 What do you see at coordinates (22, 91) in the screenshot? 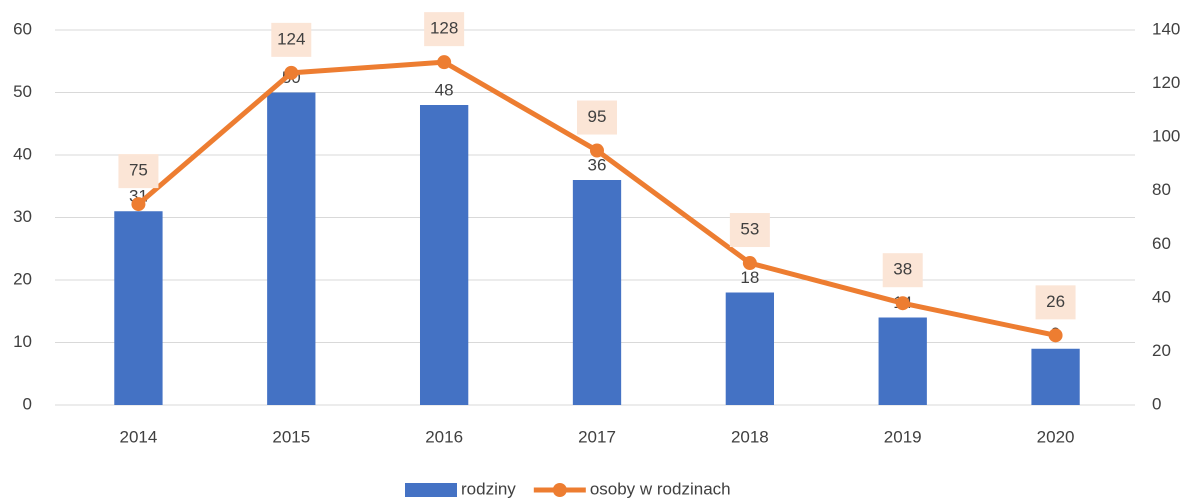
I see `y-tick-label: 50` at bounding box center [22, 91].